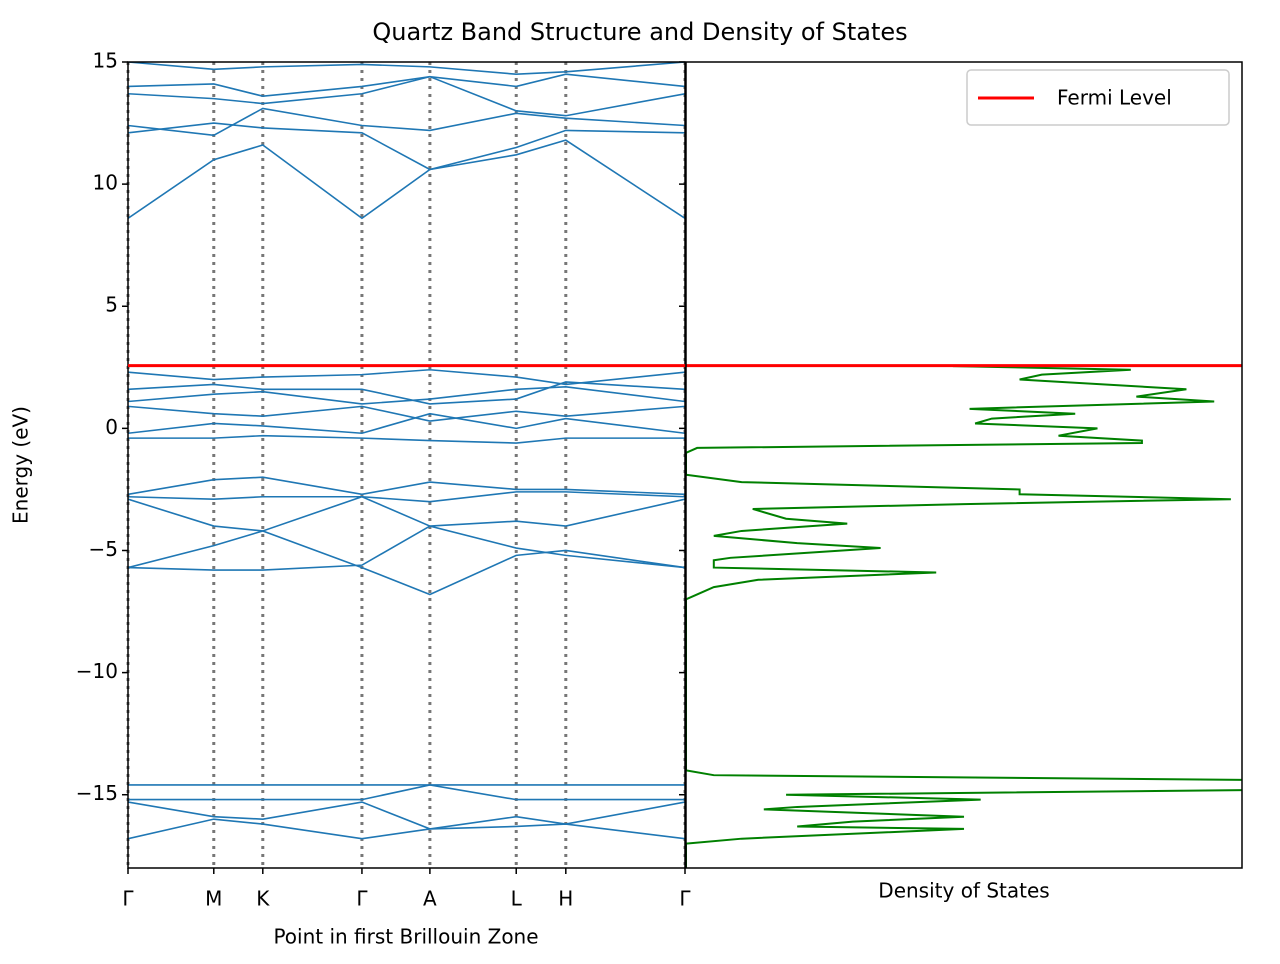 Image resolution: width=1280 pixels, height=964 pixels. I want to click on y-tick-label: 15, so click(105, 61).